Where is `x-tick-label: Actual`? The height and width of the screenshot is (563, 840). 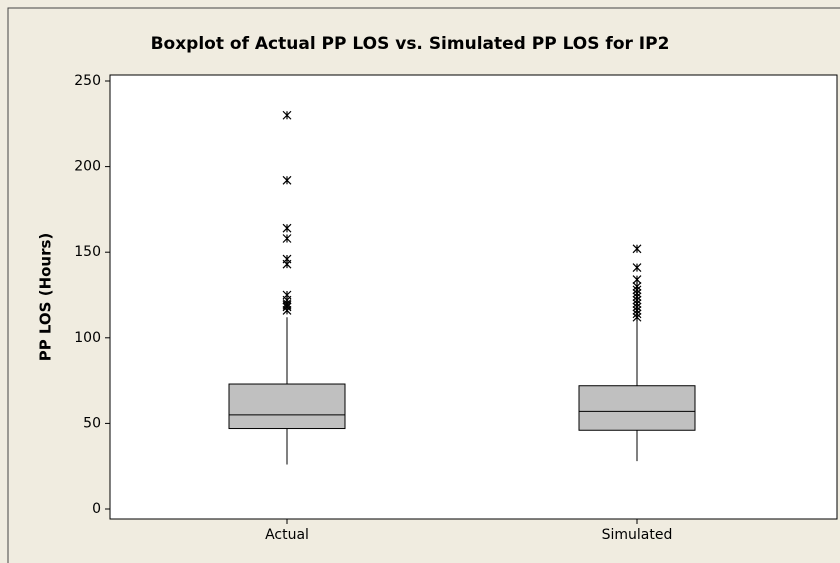
x-tick-label: Actual is located at coordinates (287, 535).